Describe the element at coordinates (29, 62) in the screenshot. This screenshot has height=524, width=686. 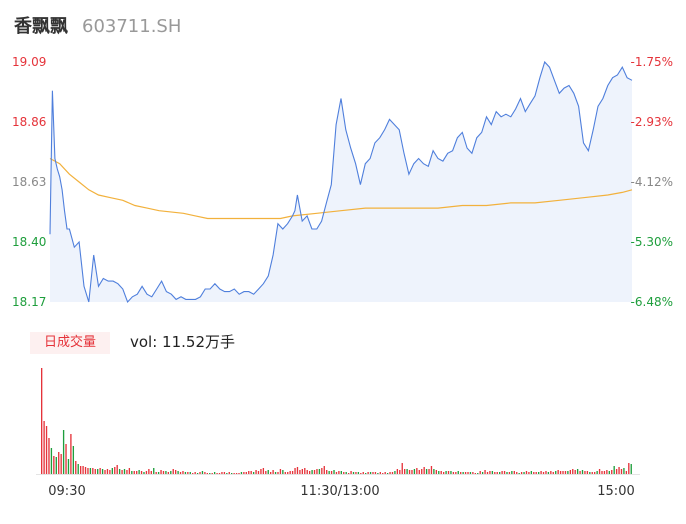
I see `y-tick-label: 19.09` at that location.